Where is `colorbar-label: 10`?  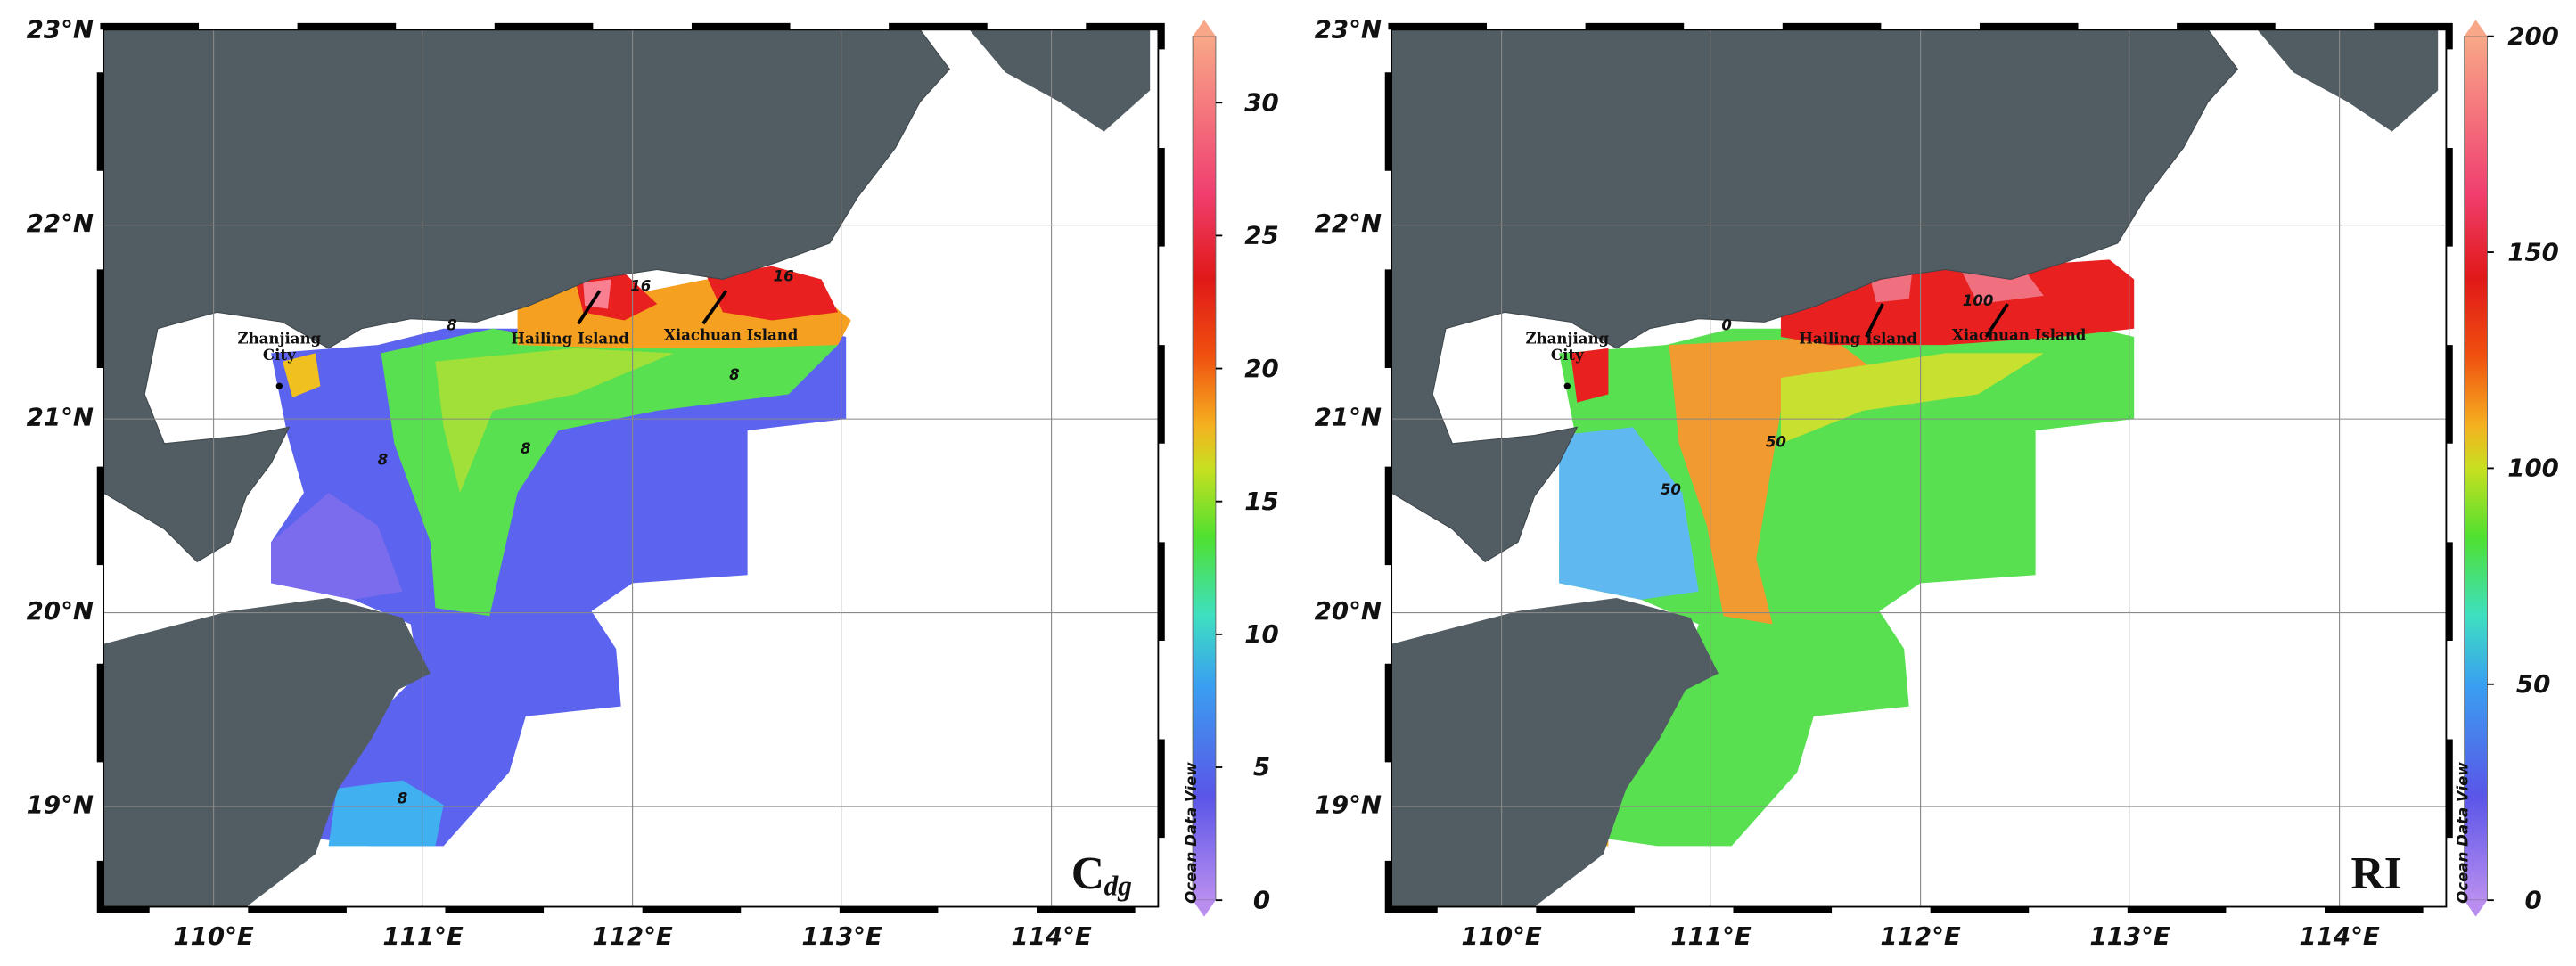 colorbar-label: 10 is located at coordinates (1261, 634).